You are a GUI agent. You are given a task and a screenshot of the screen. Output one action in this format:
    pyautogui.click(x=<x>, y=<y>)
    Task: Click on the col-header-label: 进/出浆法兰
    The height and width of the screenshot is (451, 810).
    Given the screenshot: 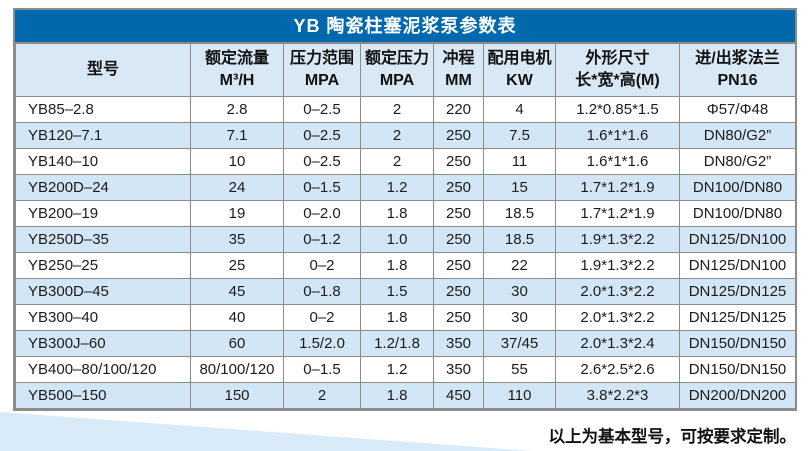 What is the action you would take?
    pyautogui.click(x=737, y=59)
    